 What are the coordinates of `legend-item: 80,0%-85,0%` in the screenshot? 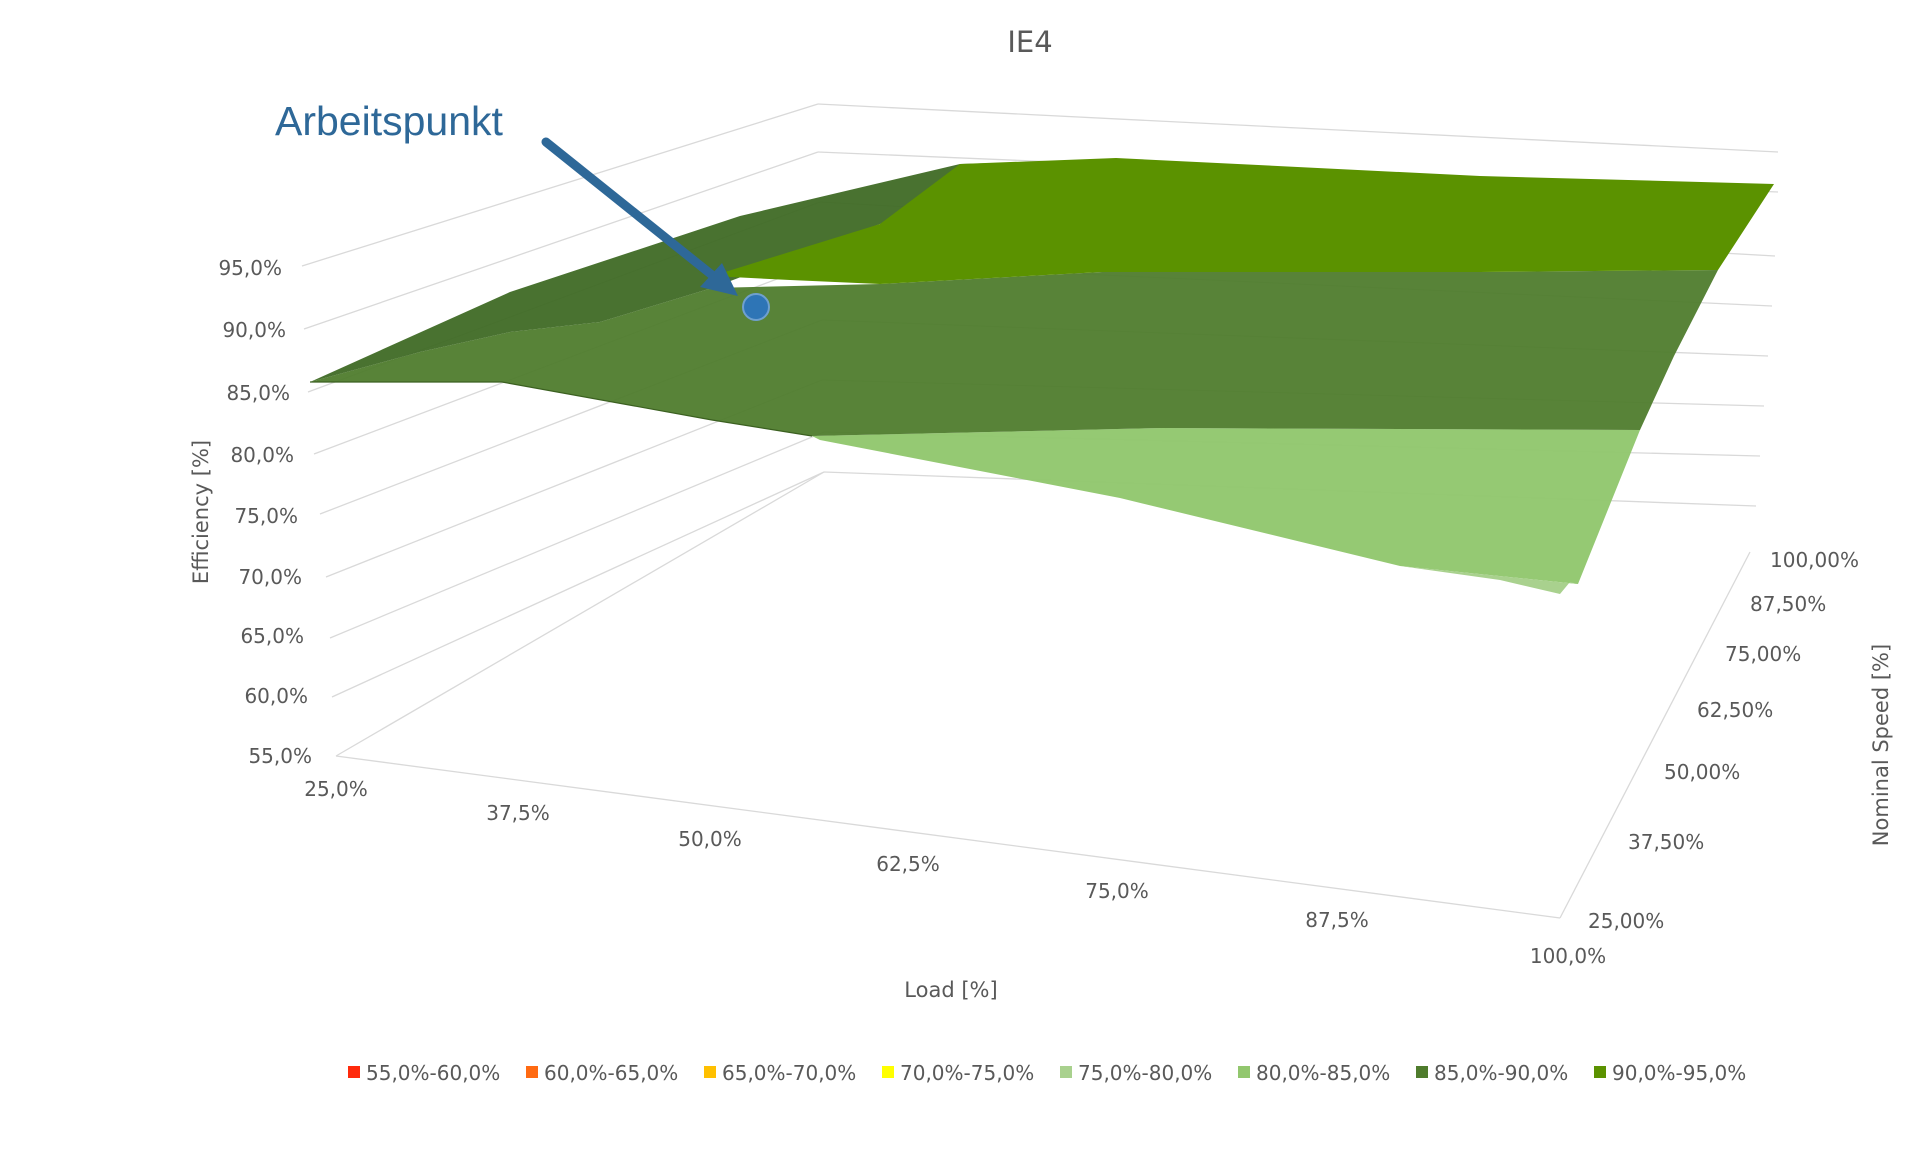 It's located at (1314, 1073).